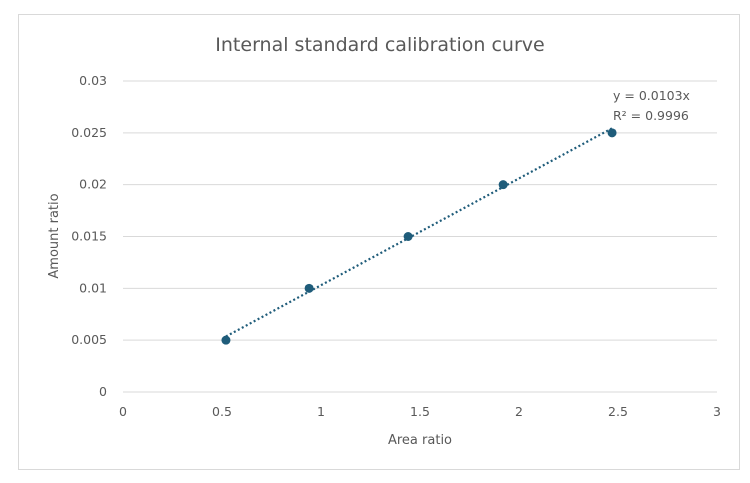 The height and width of the screenshot is (483, 750). I want to click on y-tick-label: 0.025, so click(89, 132).